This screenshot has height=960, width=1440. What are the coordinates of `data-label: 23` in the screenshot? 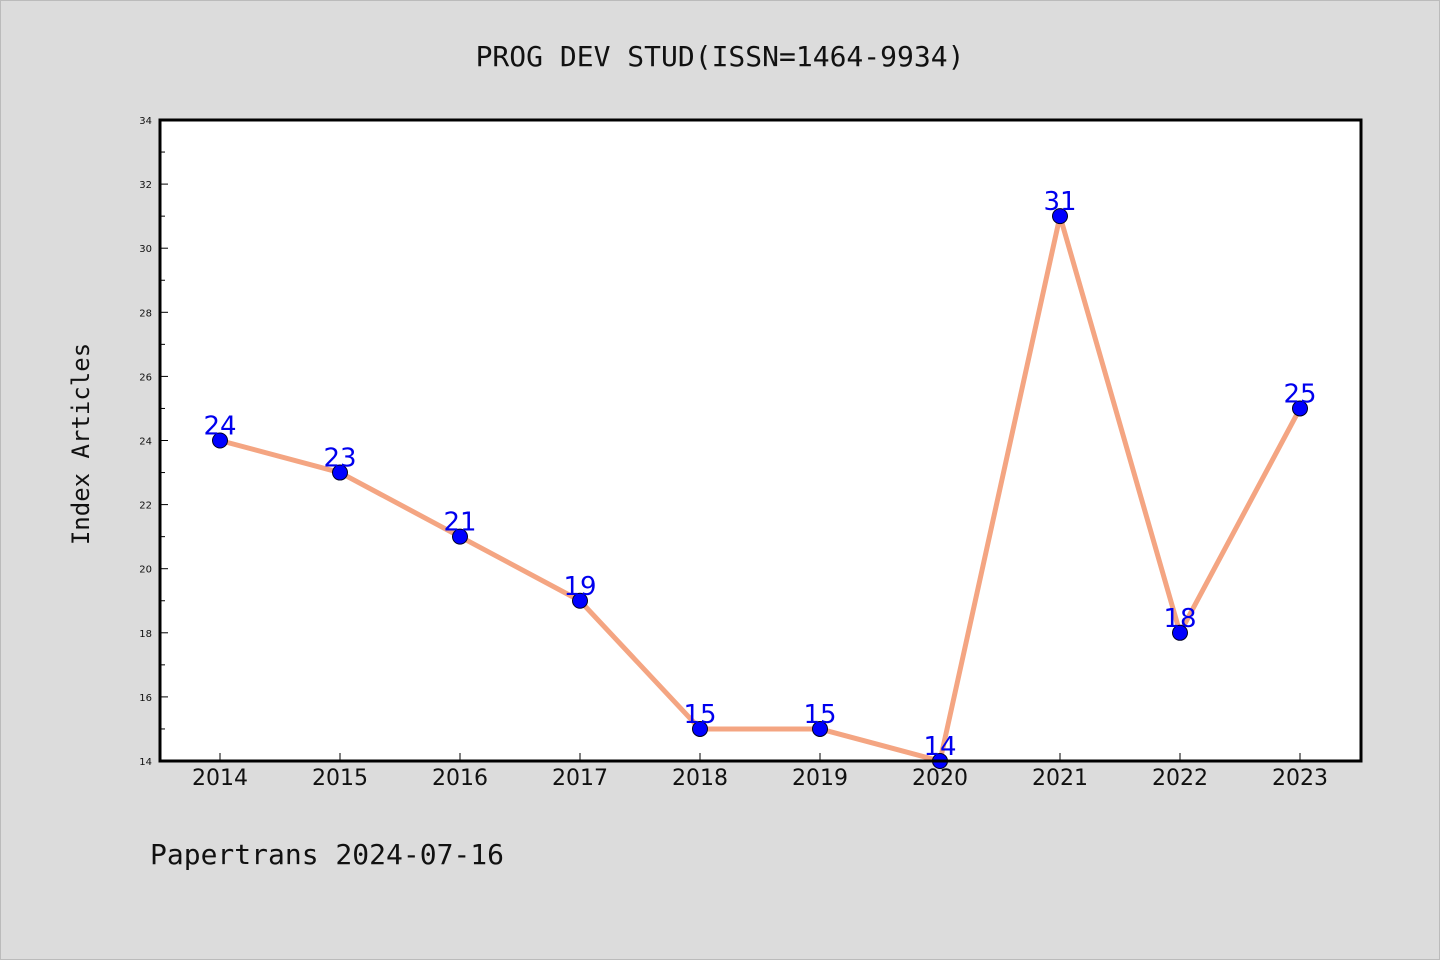 It's located at (339, 459).